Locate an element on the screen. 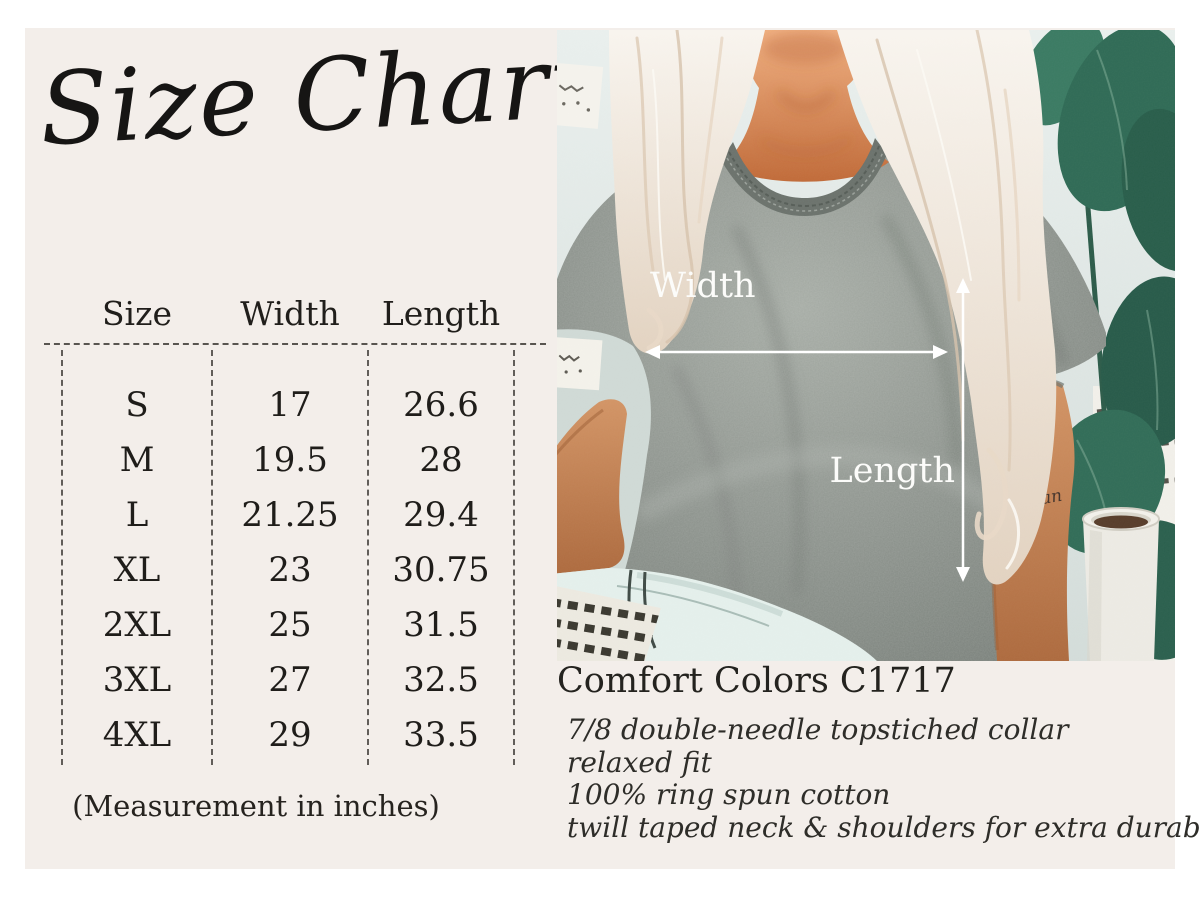 Image resolution: width=1200 pixels, height=897 pixels. table-row: XL 23 30.75 is located at coordinates (288, 570).